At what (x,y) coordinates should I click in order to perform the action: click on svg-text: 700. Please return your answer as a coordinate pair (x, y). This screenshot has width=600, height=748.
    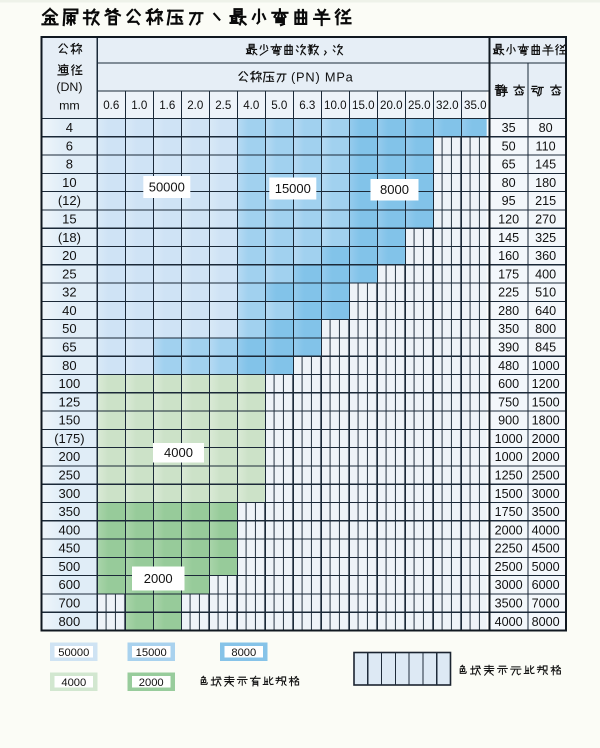
    Looking at the image, I should click on (70, 603).